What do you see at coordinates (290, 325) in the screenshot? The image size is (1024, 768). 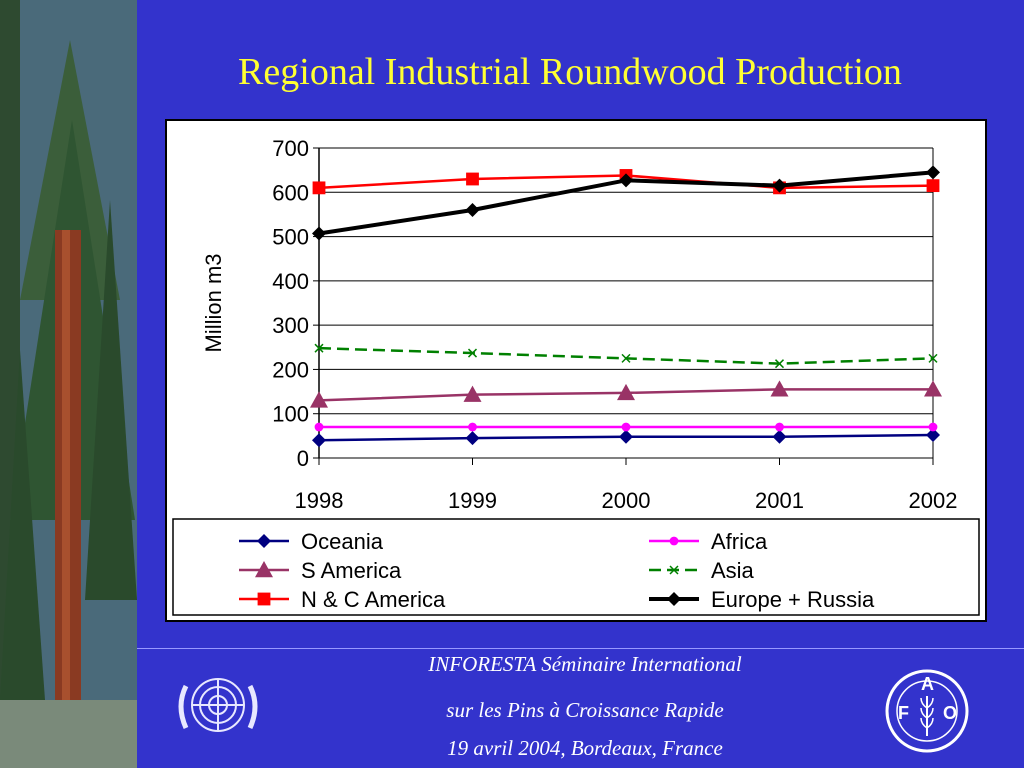 I see `y-tick-label: 300` at bounding box center [290, 325].